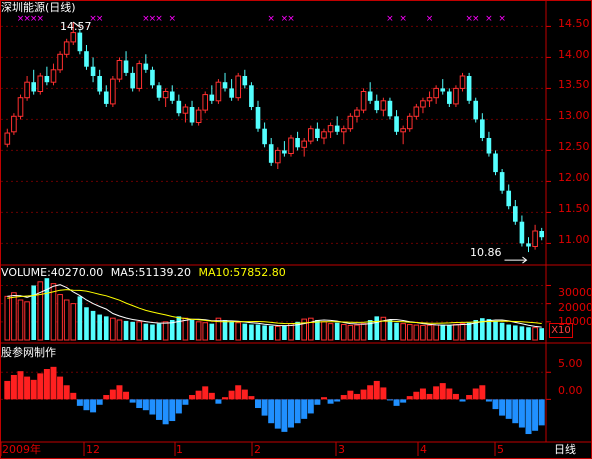  Describe the element at coordinates (172, 19) in the screenshot. I see `signal-marker: ×` at that location.